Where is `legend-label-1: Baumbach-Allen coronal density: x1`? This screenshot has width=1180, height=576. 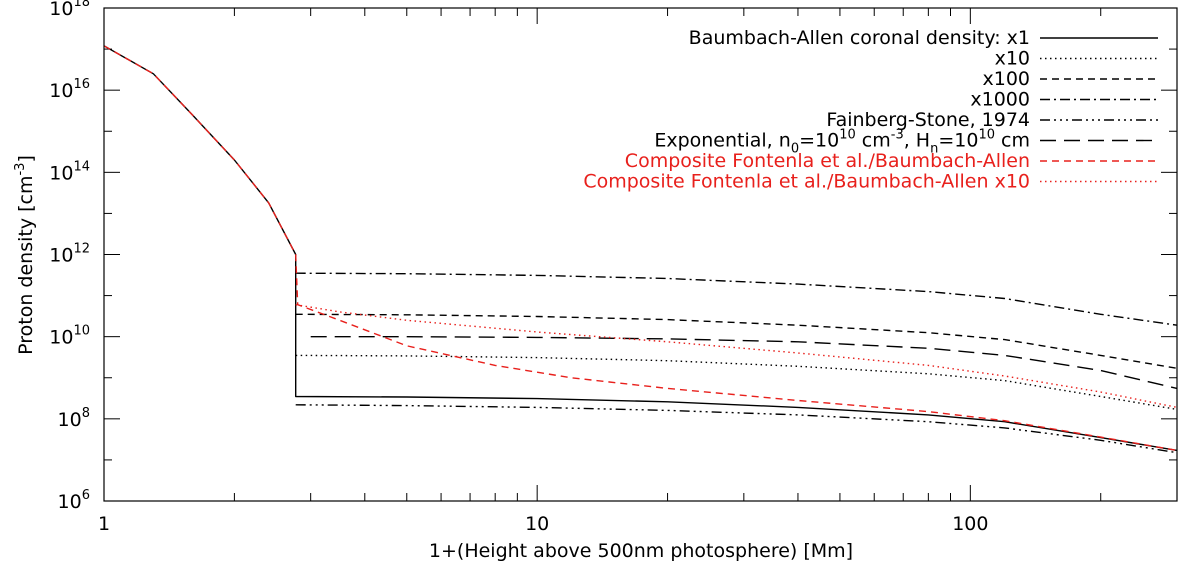 legend-label-1: Baumbach-Allen coronal density: x1 is located at coordinates (859, 38).